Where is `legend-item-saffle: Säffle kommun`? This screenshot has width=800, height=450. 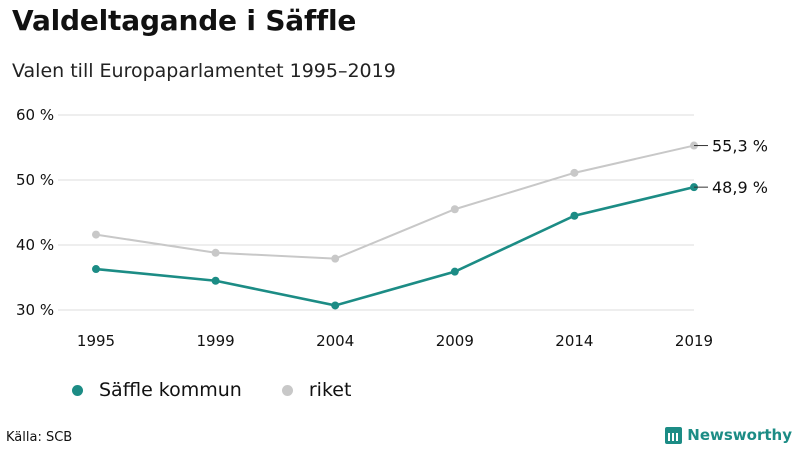
legend-item-saffle: Säffle kommun is located at coordinates (157, 390).